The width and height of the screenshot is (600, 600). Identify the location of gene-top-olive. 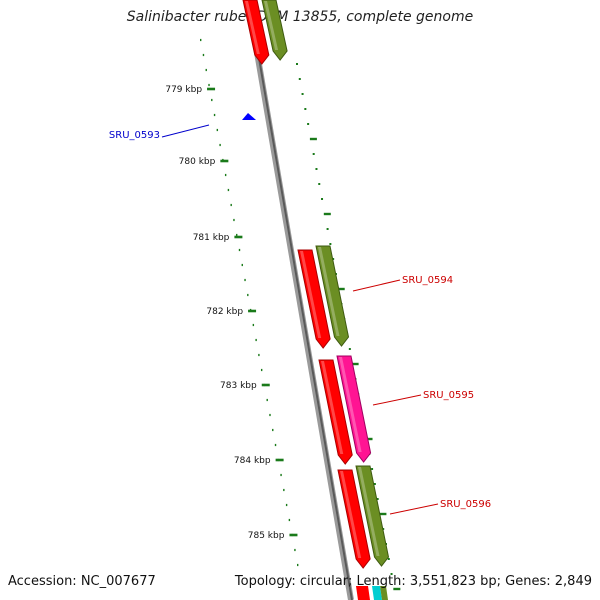
(274, 30).